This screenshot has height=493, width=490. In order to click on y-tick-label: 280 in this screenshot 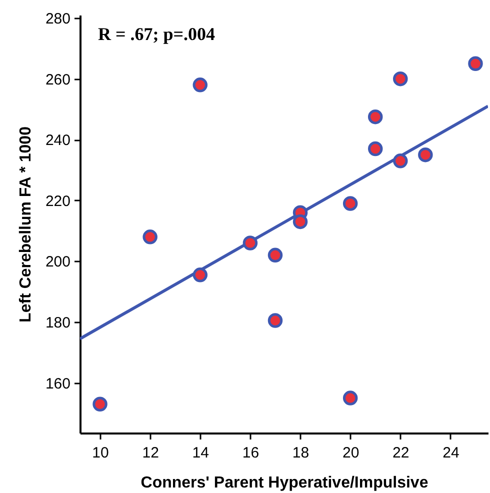, I will do `click(57, 19)`.